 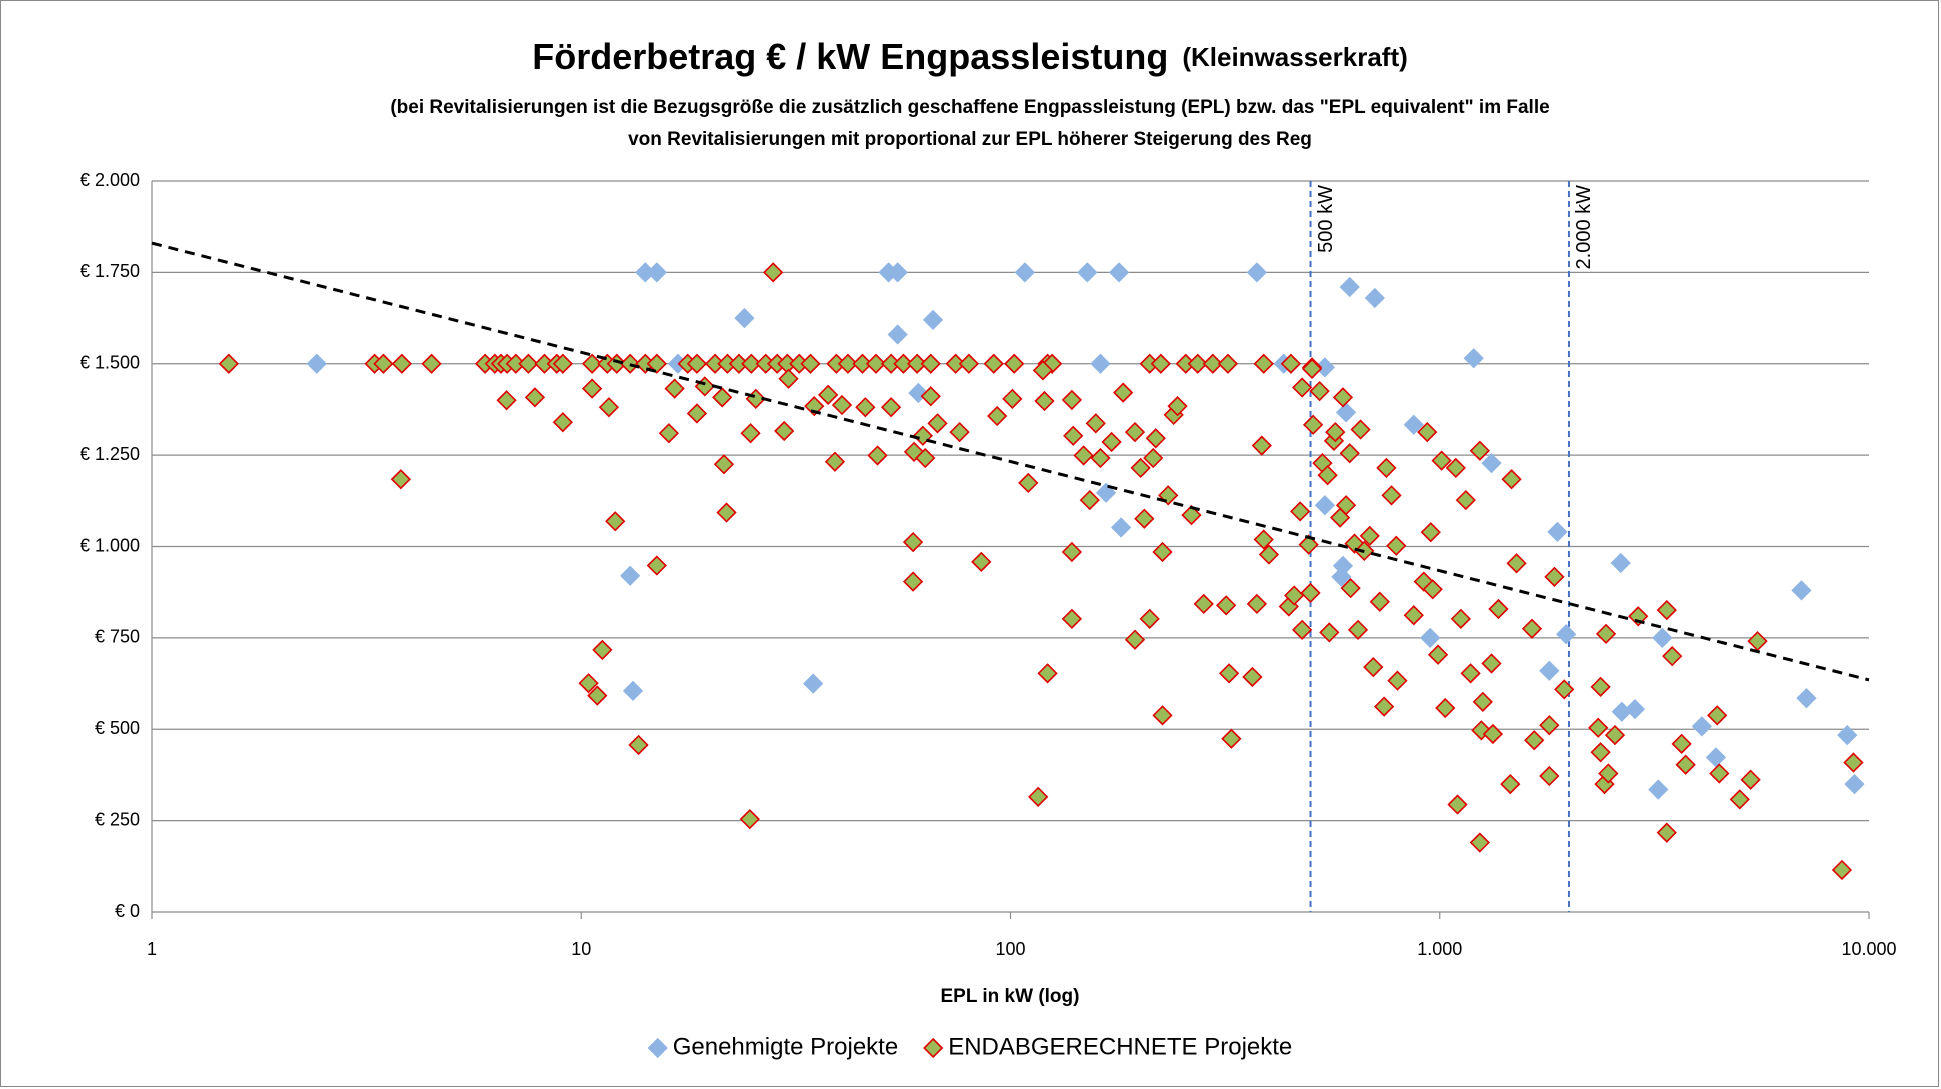 I want to click on reference-label: 2.000 kW, so click(x=1584, y=227).